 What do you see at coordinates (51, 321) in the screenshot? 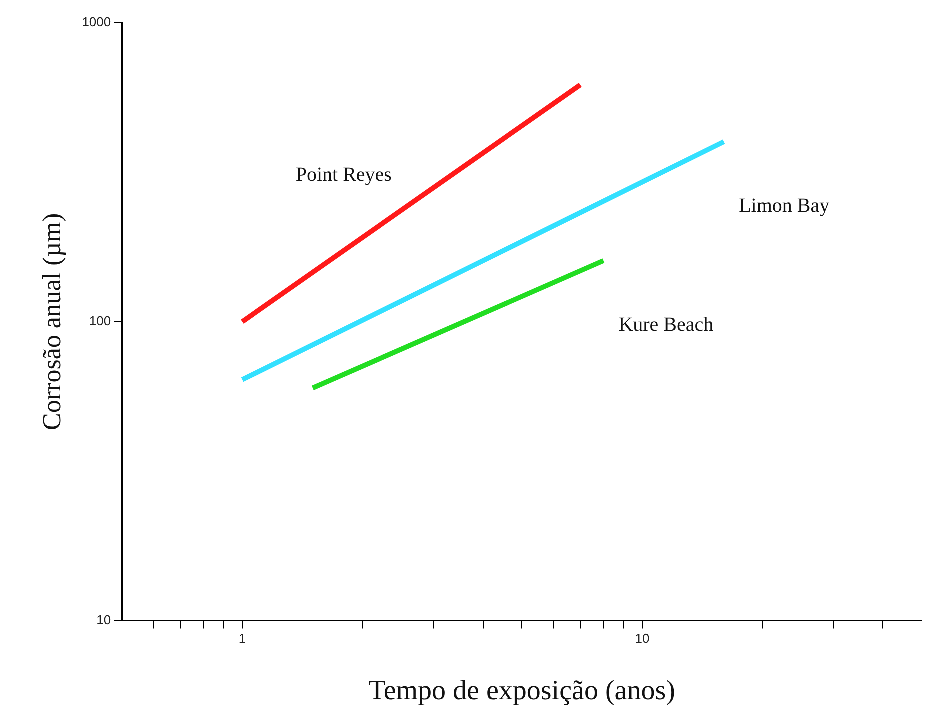
I see `y-axis-title: Corrosão anual (µm)` at bounding box center [51, 321].